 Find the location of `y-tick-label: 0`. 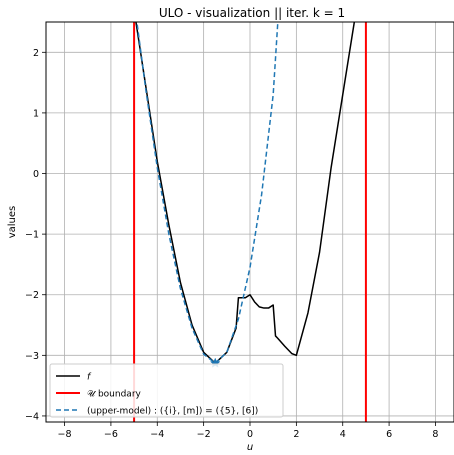

y-tick-label: 0 is located at coordinates (36, 174).